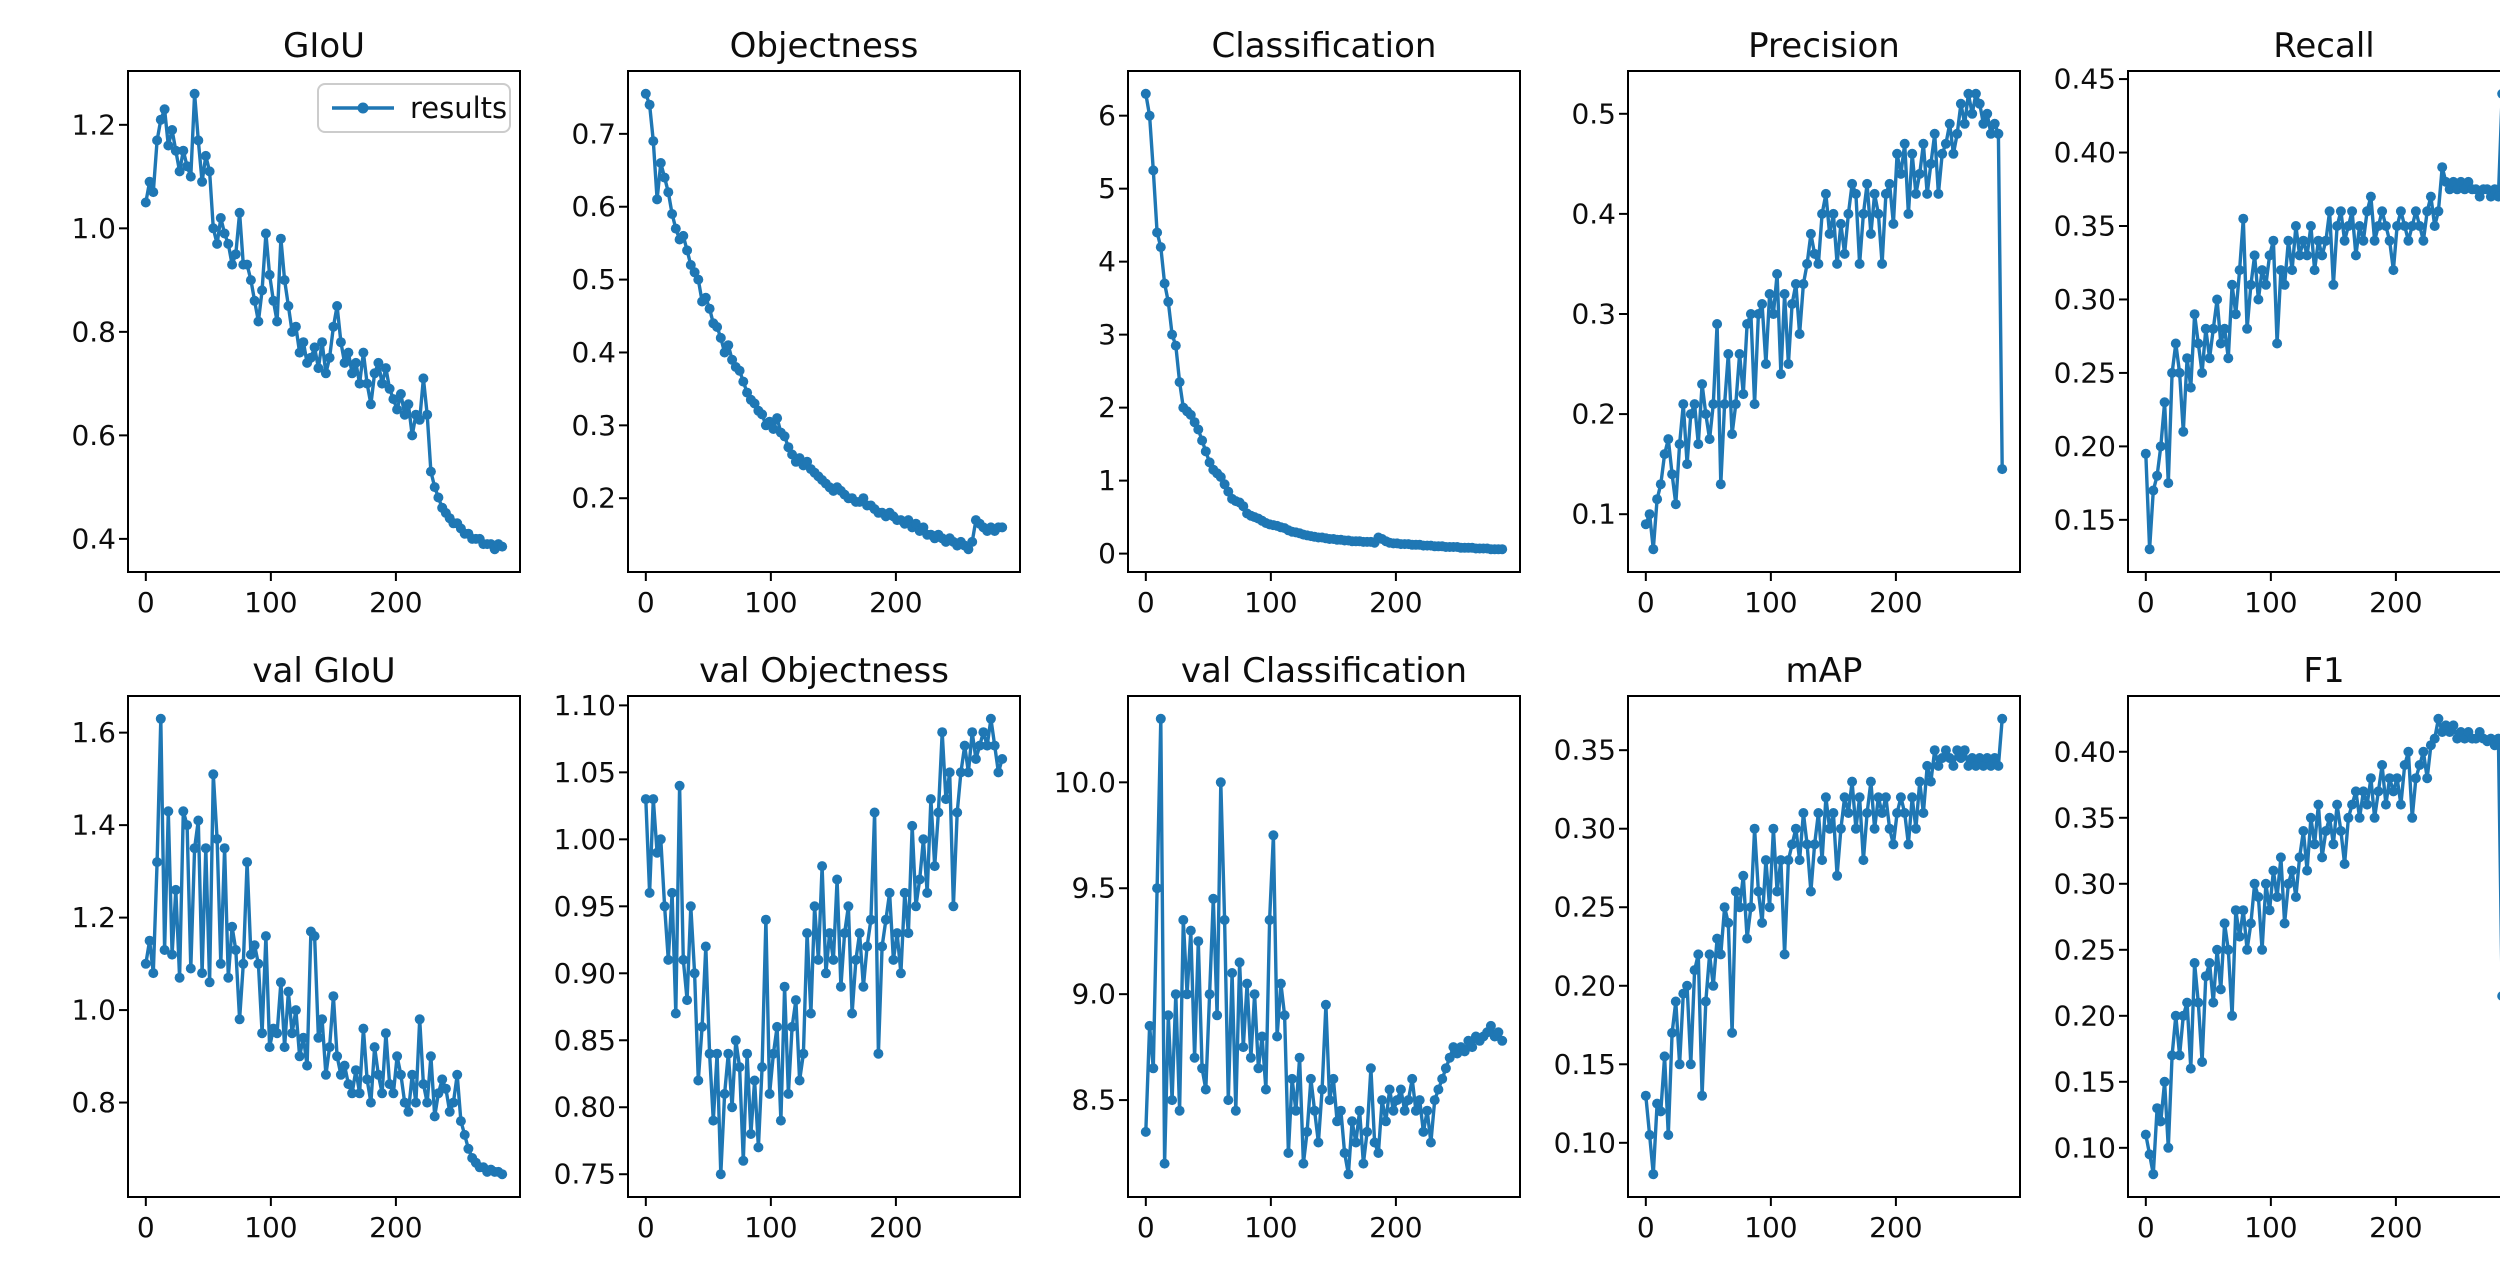 The width and height of the screenshot is (2500, 1266). What do you see at coordinates (1593, 514) in the screenshot?
I see `svg-text: 0.1` at bounding box center [1593, 514].